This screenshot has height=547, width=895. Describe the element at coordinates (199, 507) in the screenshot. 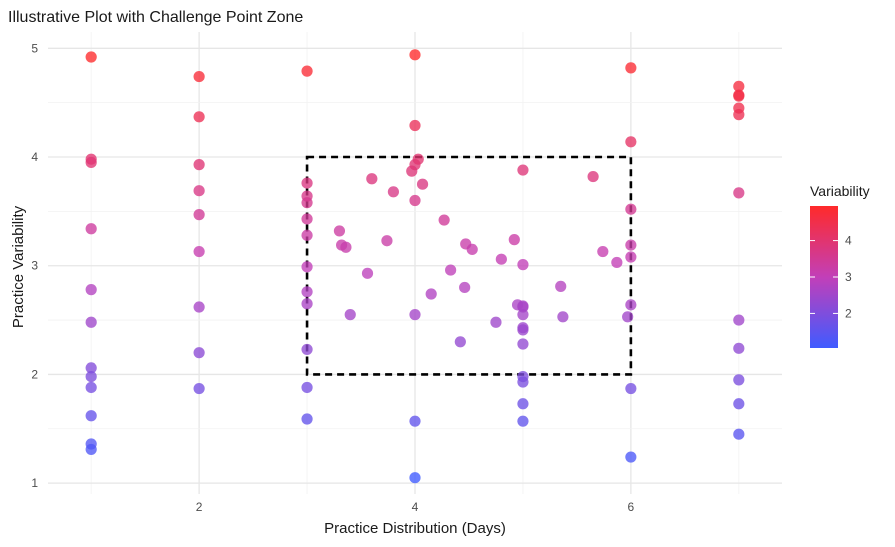

I see `x-tick-label: 2` at that location.